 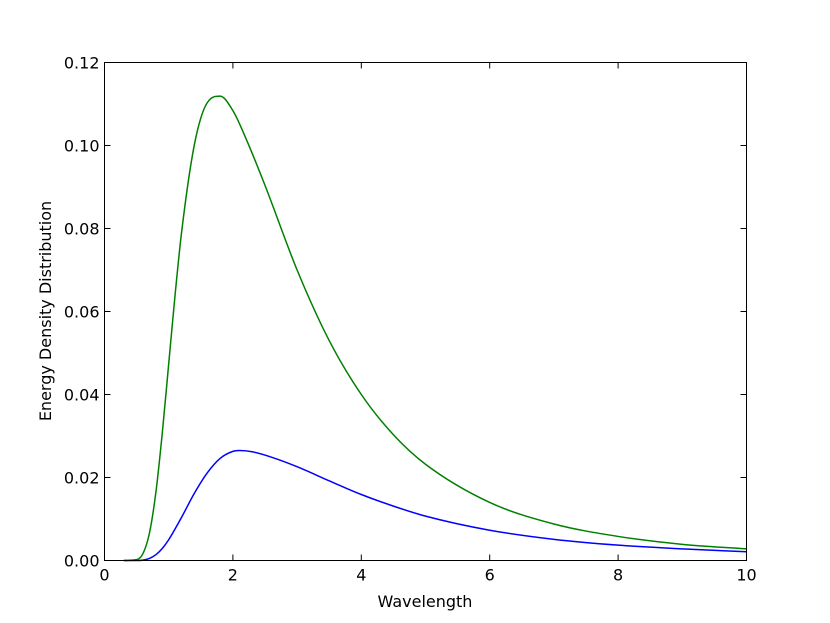 I want to click on y-tick-label: 0.06, so click(x=82, y=312).